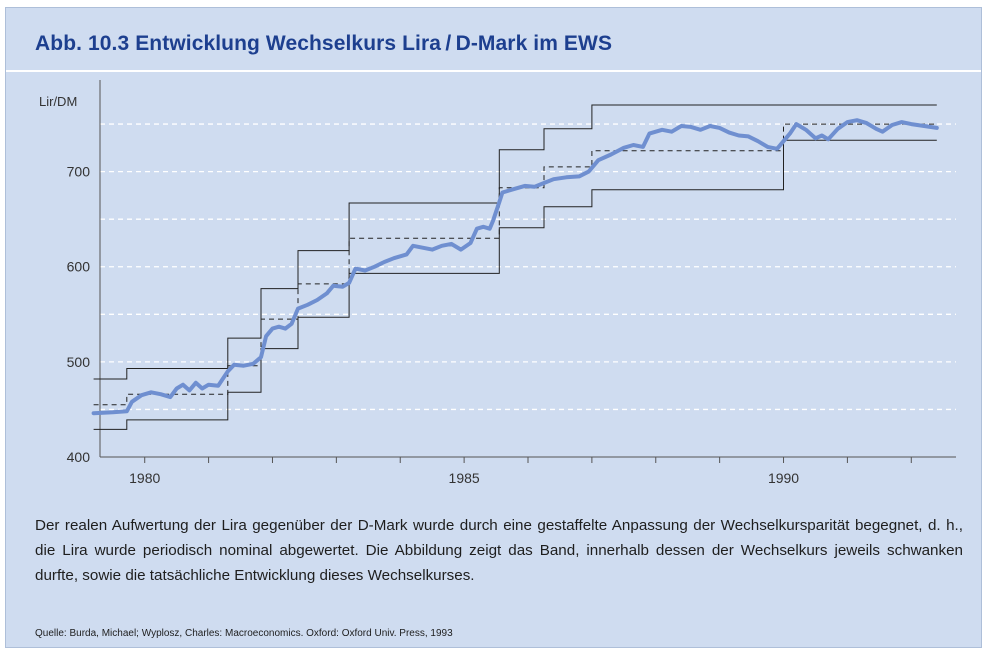 This screenshot has width=990, height=654. Describe the element at coordinates (79, 457) in the screenshot. I see `y-tick-label-400: 400` at that location.